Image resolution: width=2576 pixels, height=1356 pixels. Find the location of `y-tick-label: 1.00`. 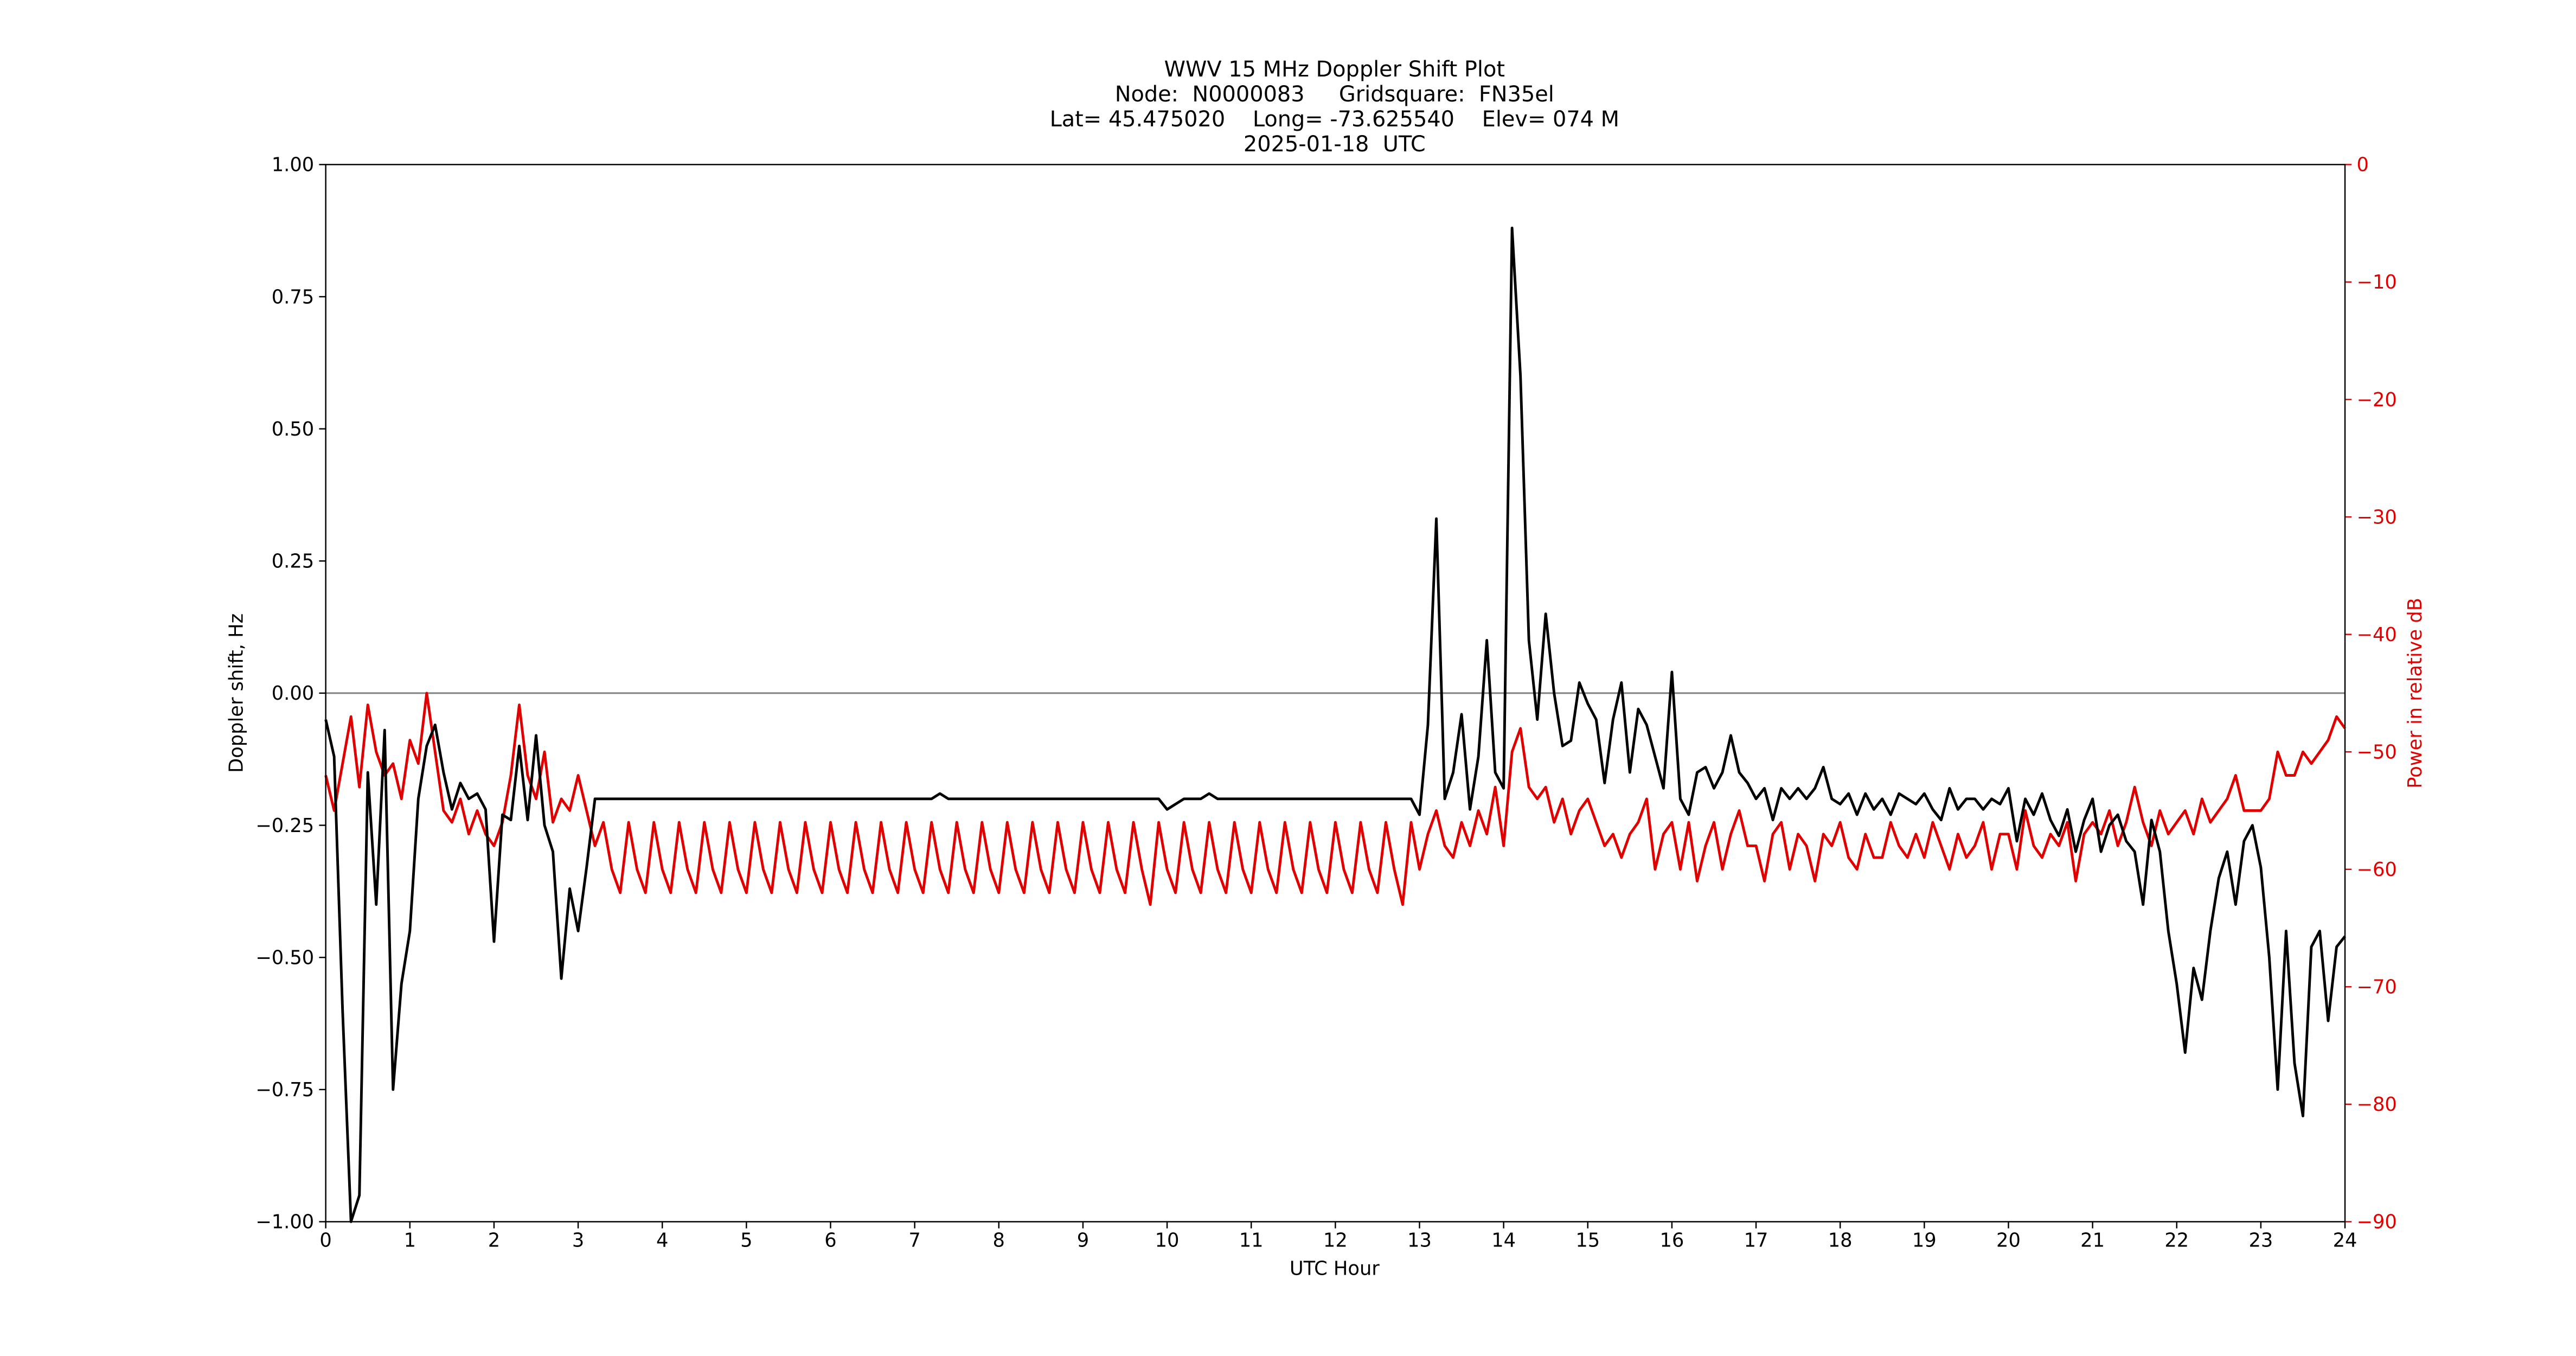

y-tick-label: 1.00 is located at coordinates (293, 165).